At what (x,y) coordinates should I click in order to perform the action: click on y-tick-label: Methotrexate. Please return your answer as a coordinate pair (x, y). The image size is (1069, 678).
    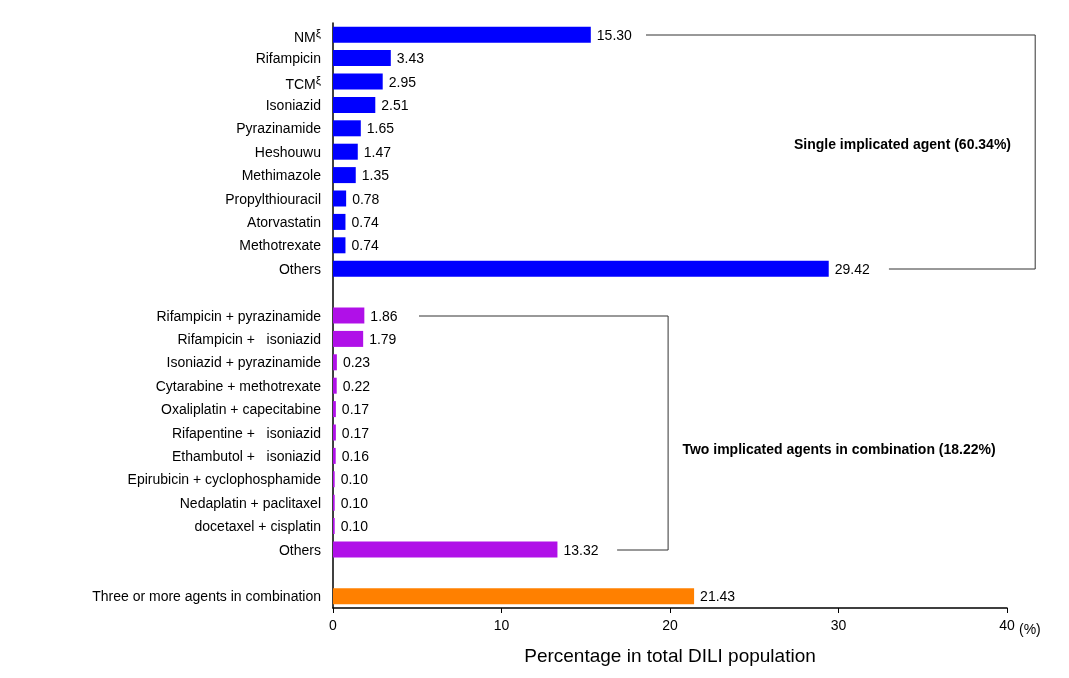
    Looking at the image, I should click on (280, 245).